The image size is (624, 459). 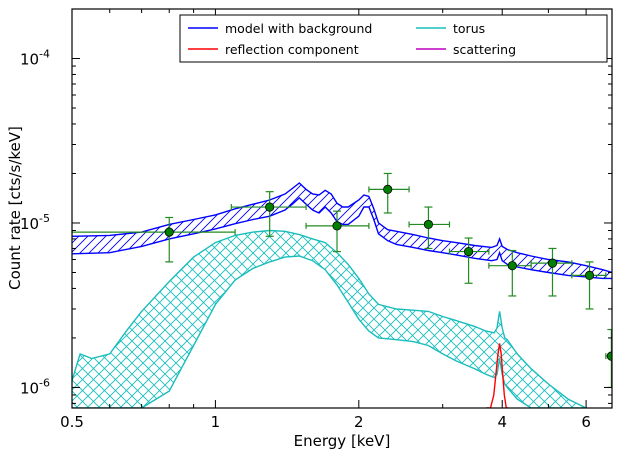 What do you see at coordinates (484, 49) in the screenshot?
I see `legend-label-4: scattering` at bounding box center [484, 49].